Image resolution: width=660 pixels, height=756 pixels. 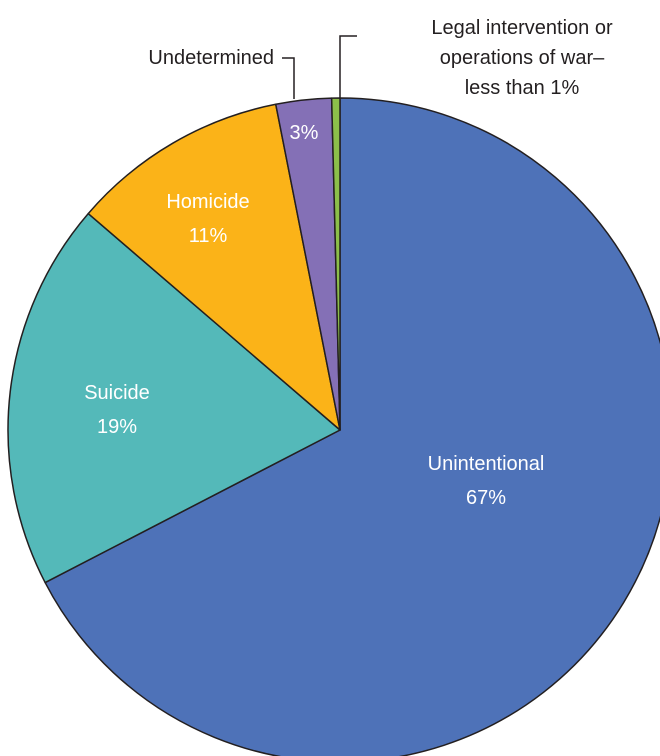 I want to click on slice-value-suicide: 19%, so click(x=117, y=427).